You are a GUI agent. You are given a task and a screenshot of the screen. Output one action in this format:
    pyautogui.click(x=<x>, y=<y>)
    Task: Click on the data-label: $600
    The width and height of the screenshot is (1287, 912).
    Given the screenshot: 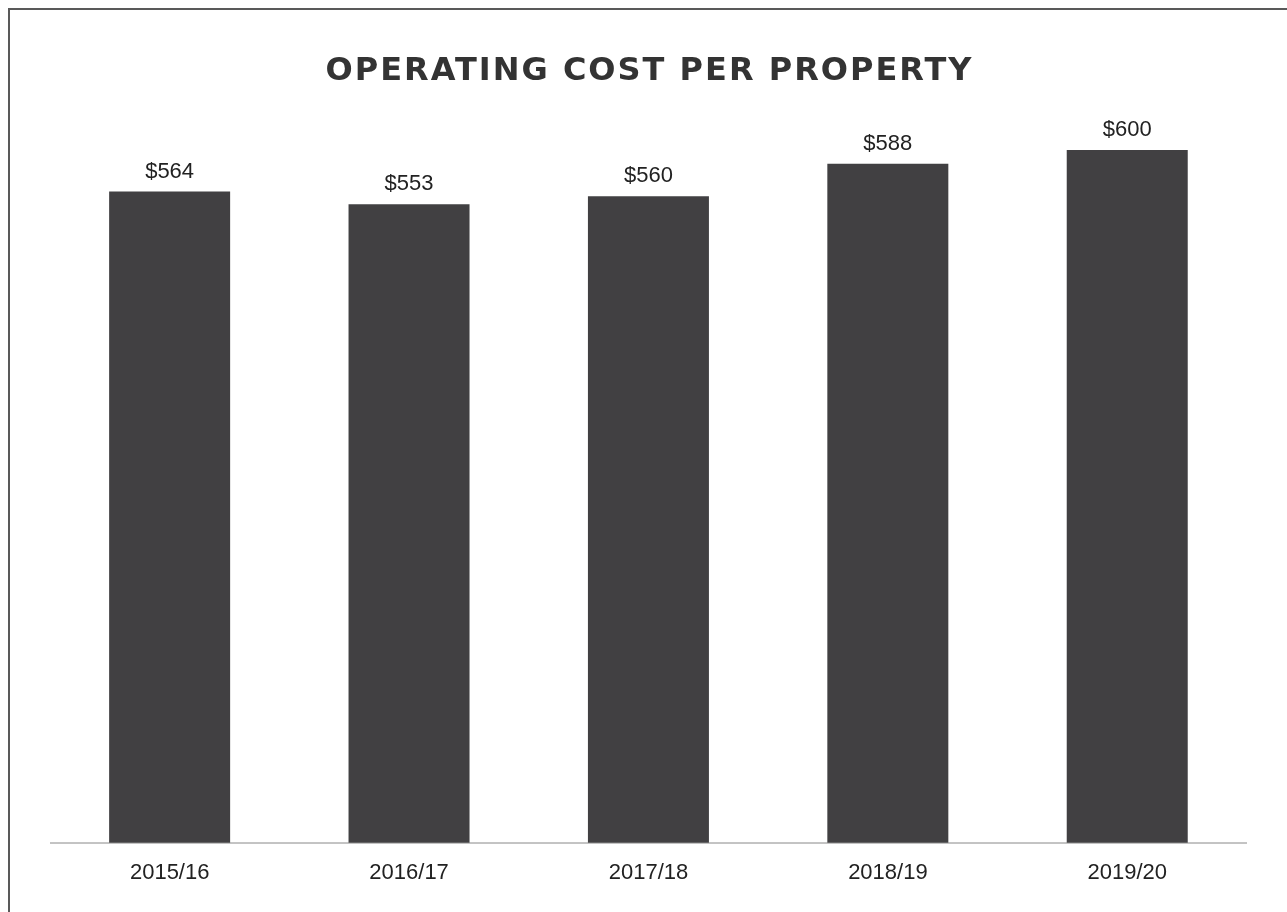 What is the action you would take?
    pyautogui.click(x=1127, y=128)
    